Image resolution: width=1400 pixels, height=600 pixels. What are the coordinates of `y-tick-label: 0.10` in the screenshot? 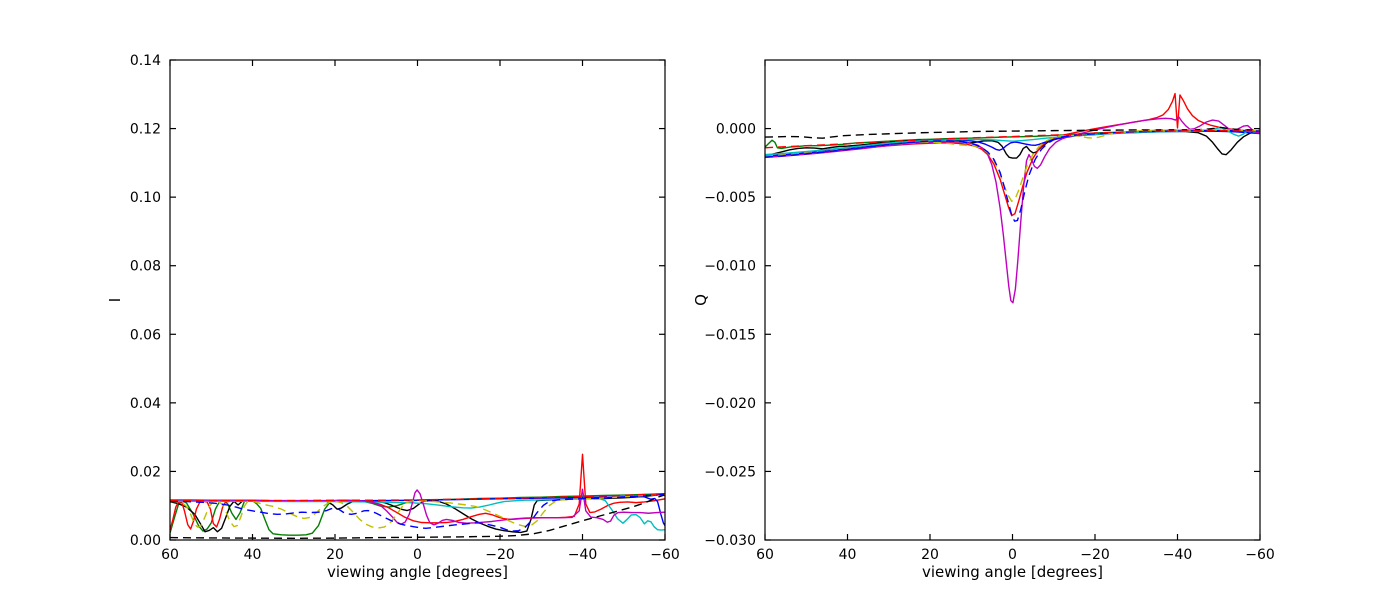 It's located at (145, 198).